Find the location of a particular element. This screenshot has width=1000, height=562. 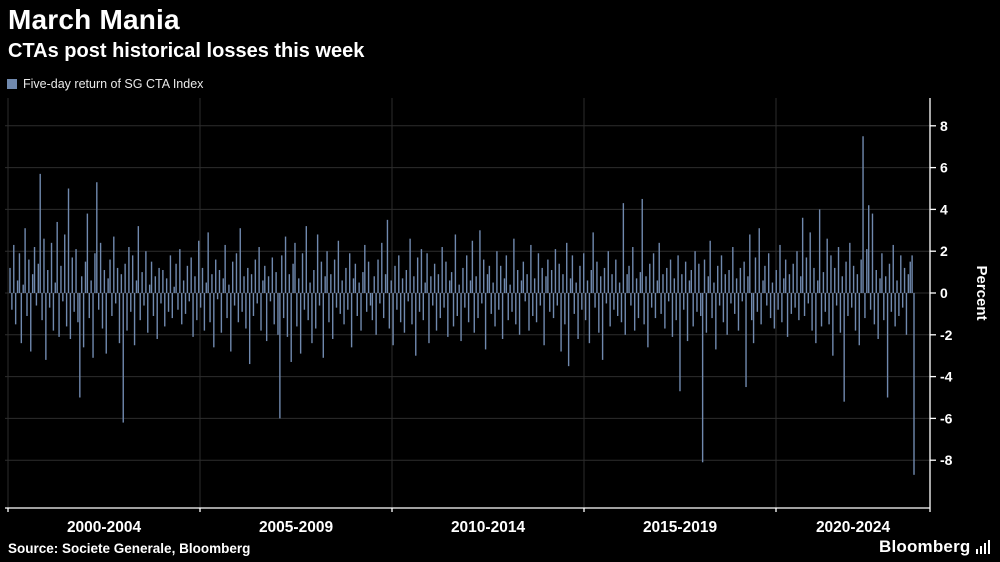

legend-label: Five-day return of SG CTA Index is located at coordinates (113, 84).